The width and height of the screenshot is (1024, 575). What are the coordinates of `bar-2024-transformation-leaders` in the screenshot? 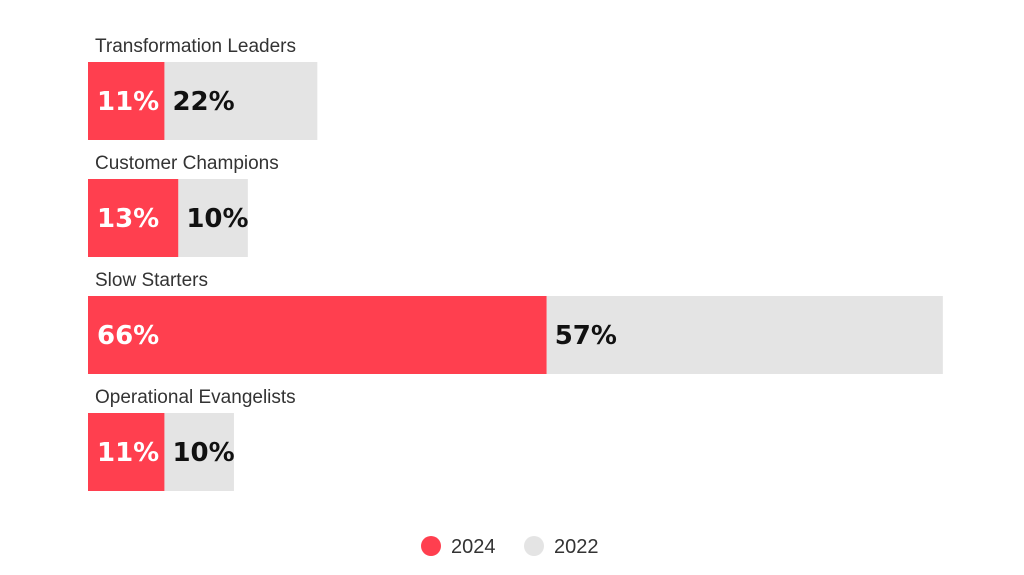 It's located at (126, 101).